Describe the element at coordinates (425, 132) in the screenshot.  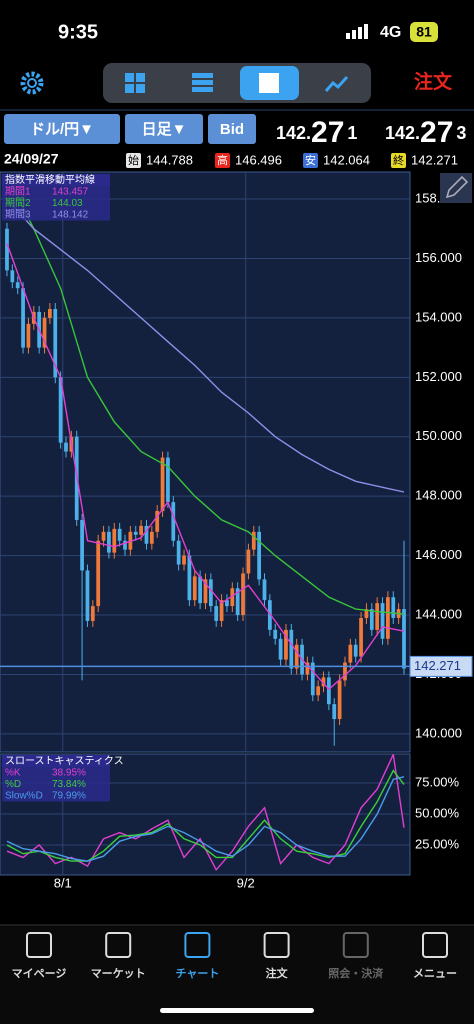
I see `ask-price: 142.27 3` at that location.